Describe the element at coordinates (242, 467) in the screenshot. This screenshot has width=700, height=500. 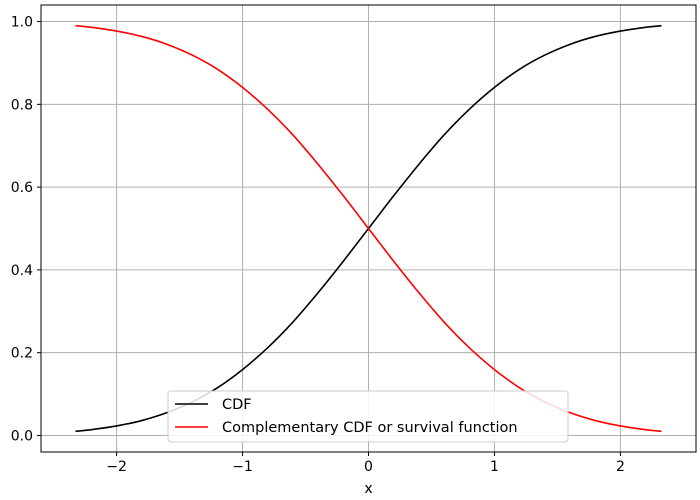
I see `x-tick-label: −1` at that location.